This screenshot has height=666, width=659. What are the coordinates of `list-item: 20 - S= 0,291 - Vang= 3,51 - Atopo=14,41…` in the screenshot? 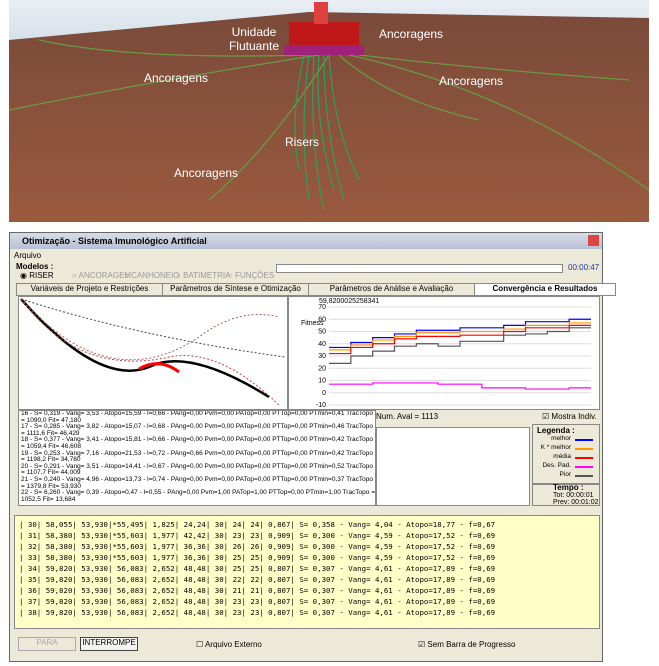 It's located at (197, 469).